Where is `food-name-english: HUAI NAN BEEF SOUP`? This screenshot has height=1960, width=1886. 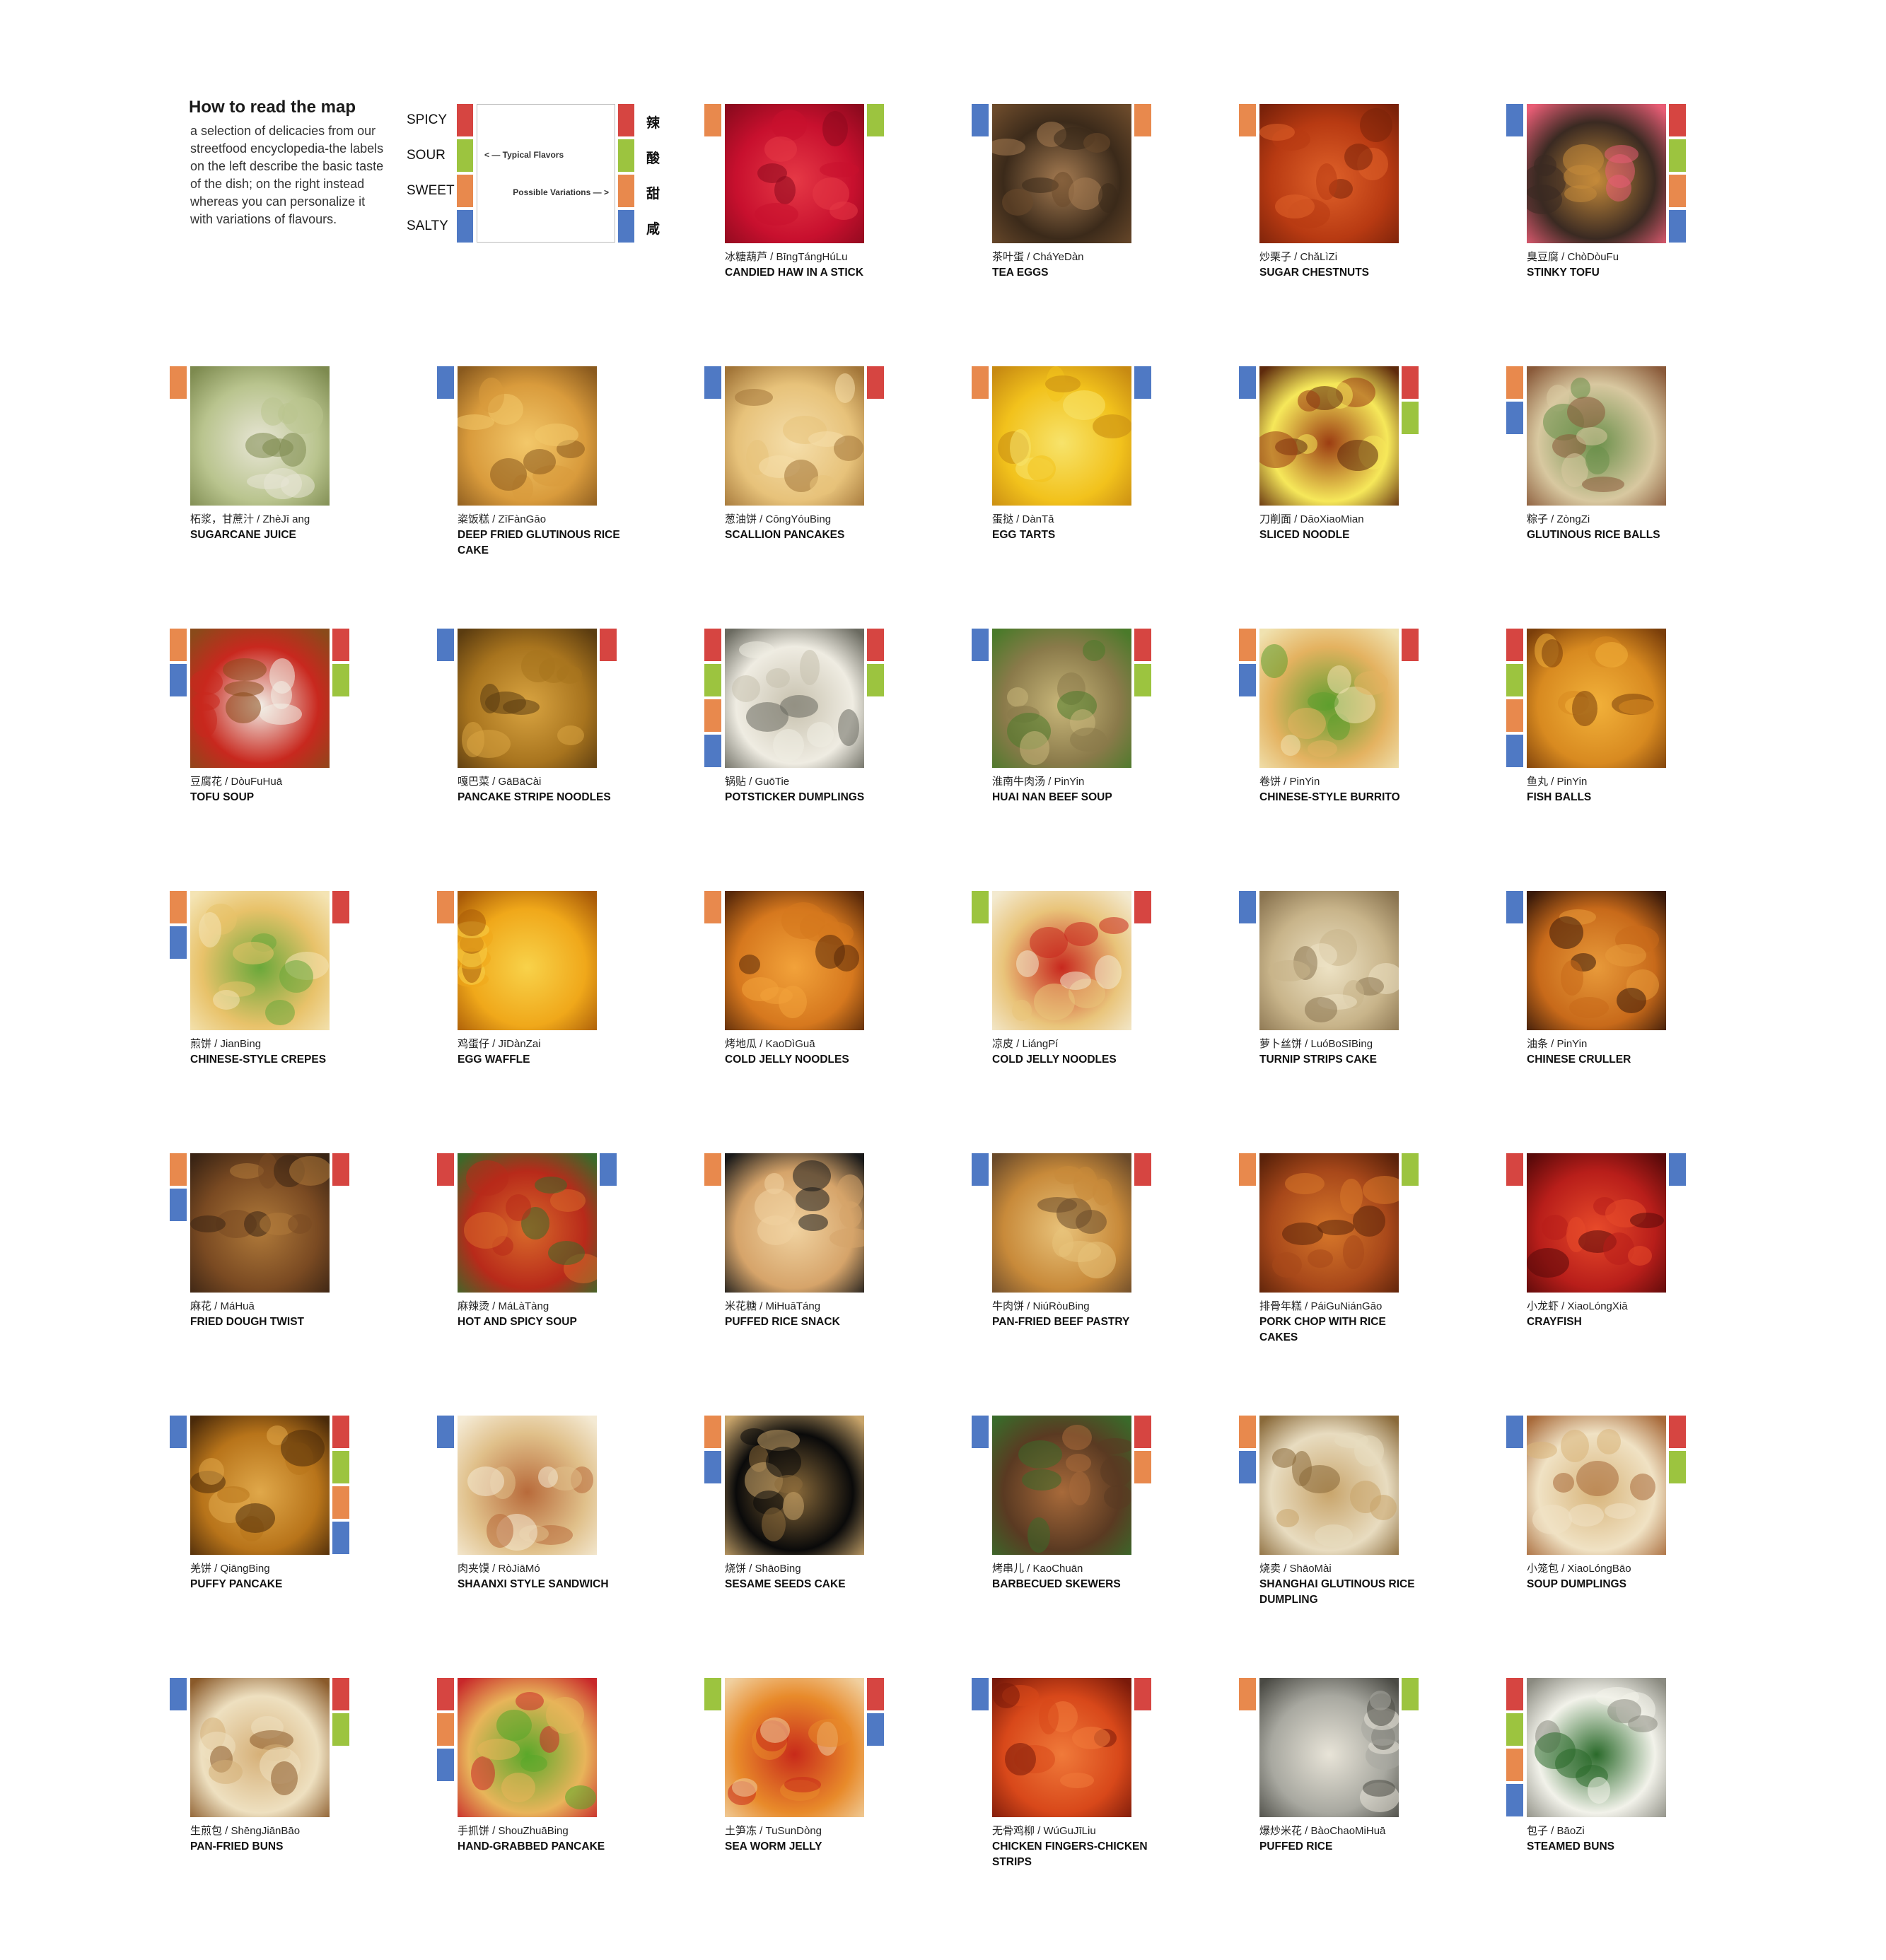
food-name-english: HUAI NAN BEEF SOUP is located at coordinates (1052, 797).